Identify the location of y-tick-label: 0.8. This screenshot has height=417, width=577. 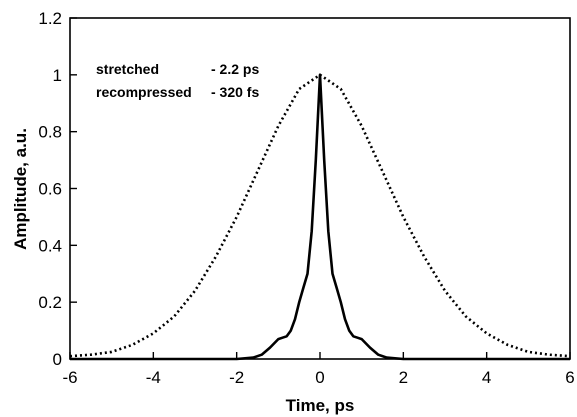
(50, 132).